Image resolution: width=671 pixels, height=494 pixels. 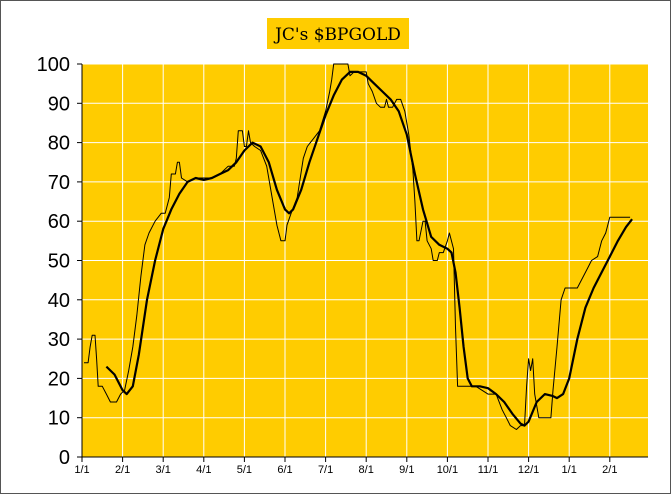 What do you see at coordinates (325, 470) in the screenshot?
I see `x-tick-label: 7/1` at bounding box center [325, 470].